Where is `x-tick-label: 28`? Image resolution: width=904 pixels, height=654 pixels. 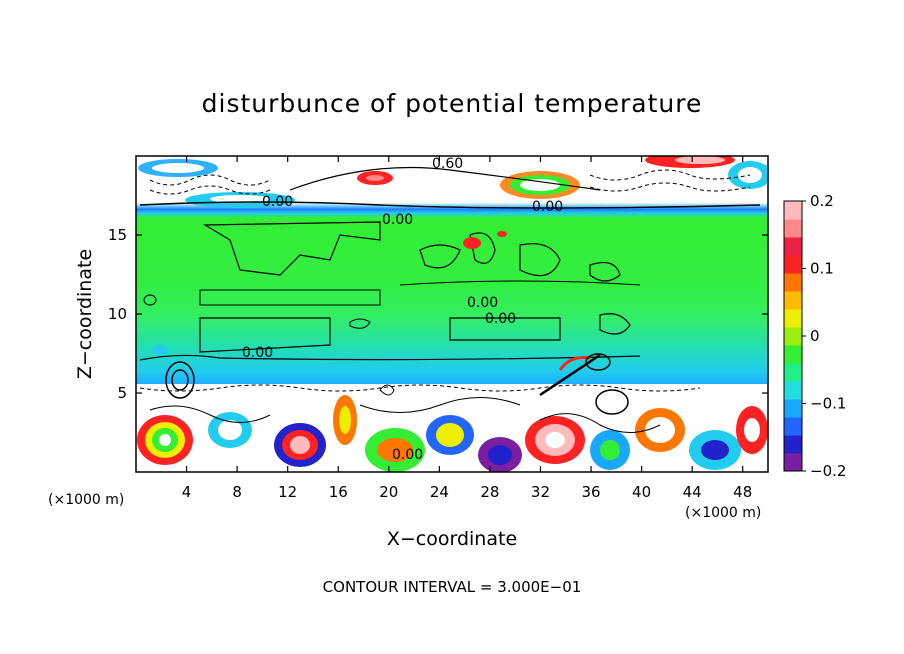
x-tick-label: 28 is located at coordinates (489, 492).